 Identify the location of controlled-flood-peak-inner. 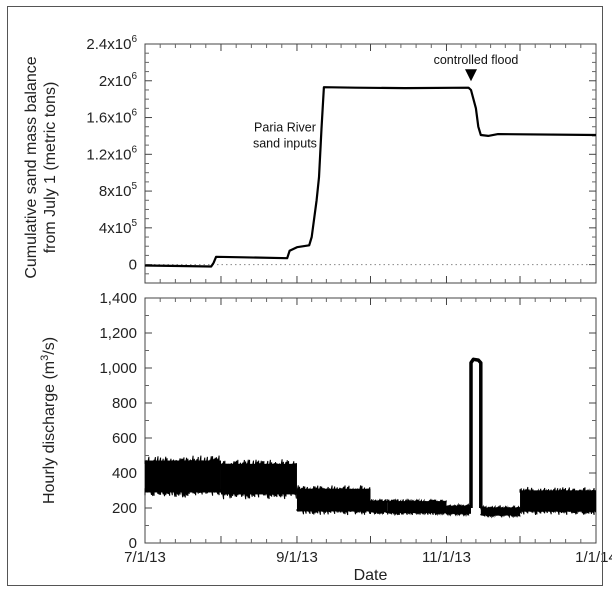
(475, 435).